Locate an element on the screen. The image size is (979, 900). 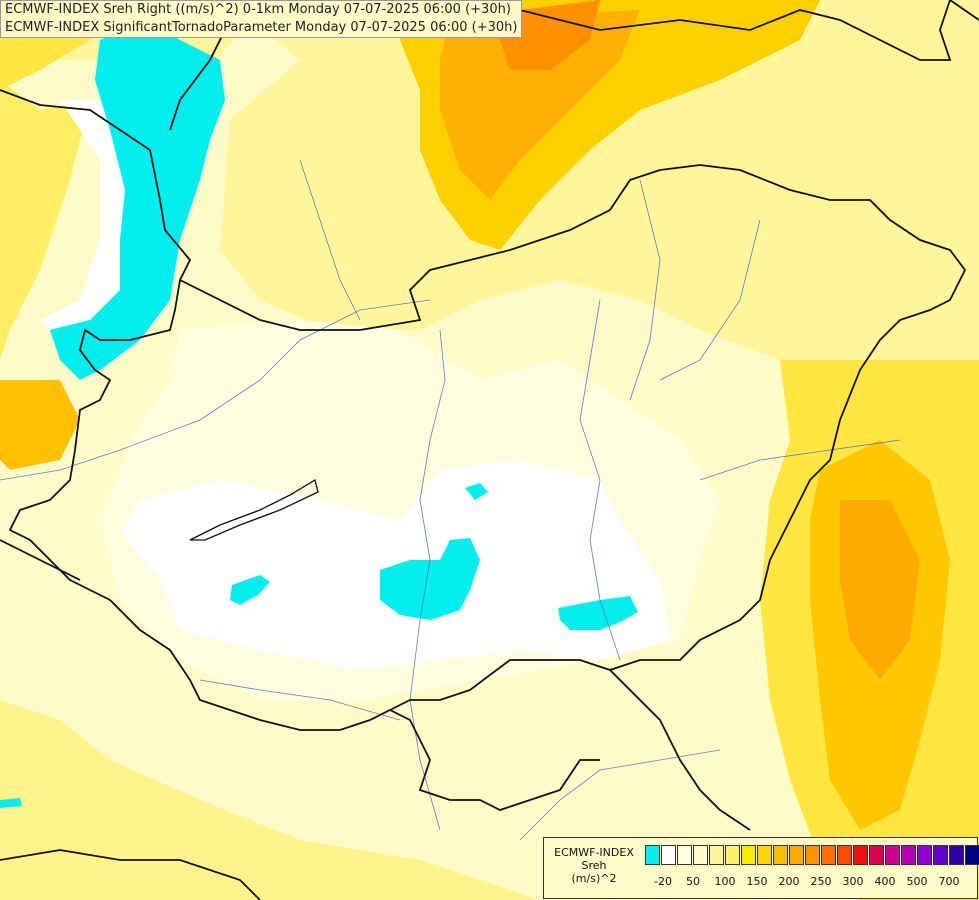
legend-ticks: -20 50 100 150 200 250 300 400 500 700 is located at coordinates (810, 882).